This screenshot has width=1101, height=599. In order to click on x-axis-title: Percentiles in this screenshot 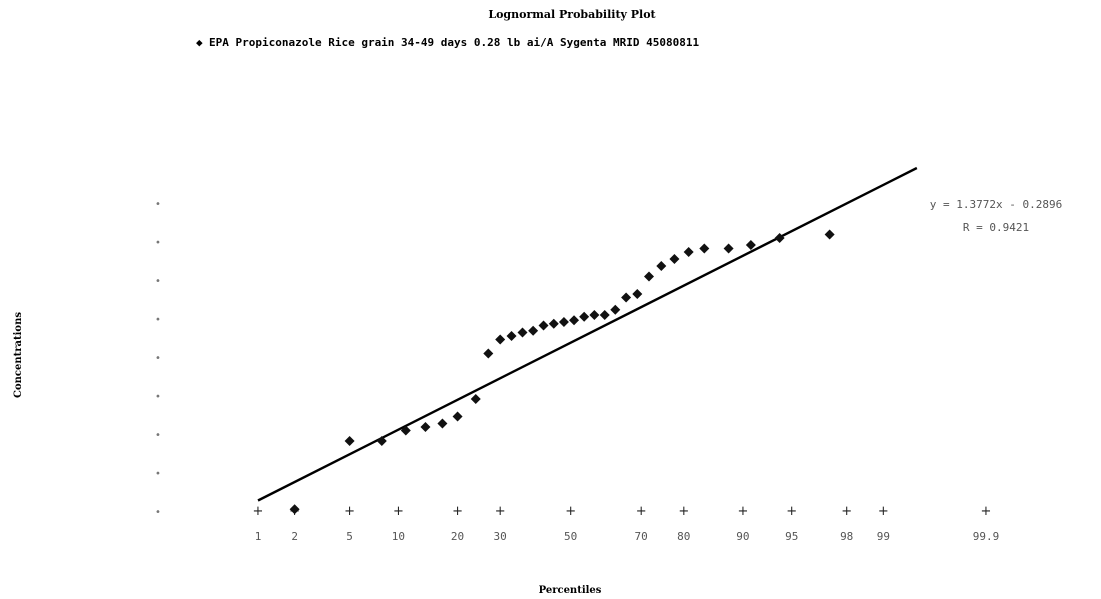, I will do `click(570, 590)`.